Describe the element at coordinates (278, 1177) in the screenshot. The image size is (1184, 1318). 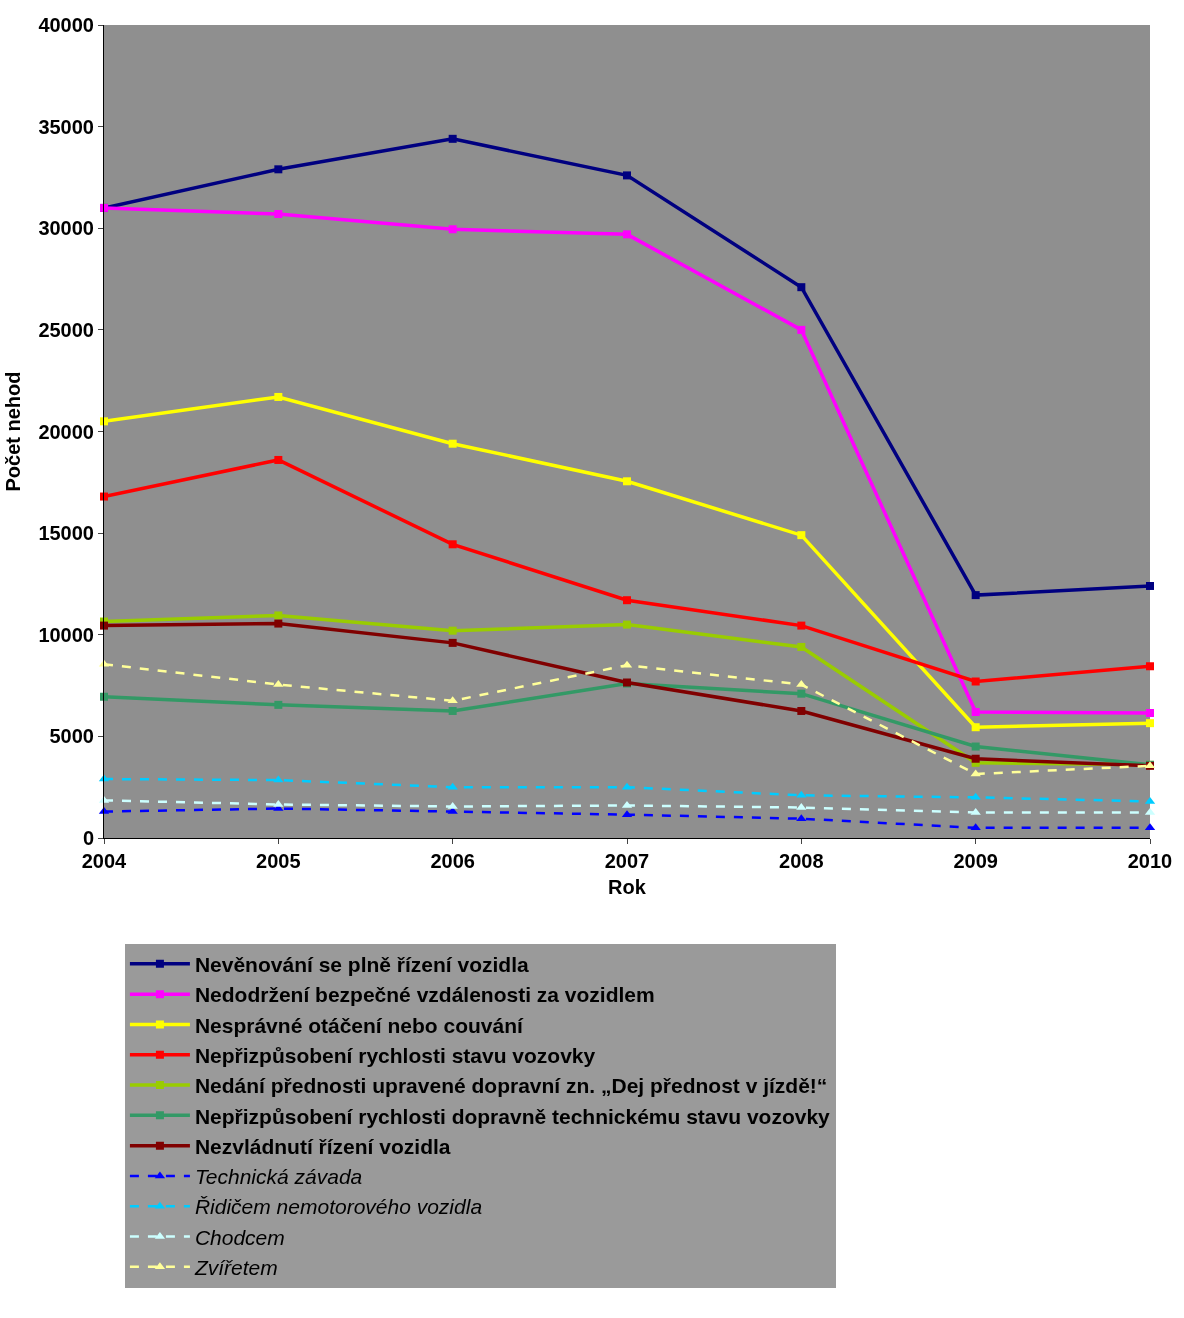
I see `legend-label: Technická závada` at that location.